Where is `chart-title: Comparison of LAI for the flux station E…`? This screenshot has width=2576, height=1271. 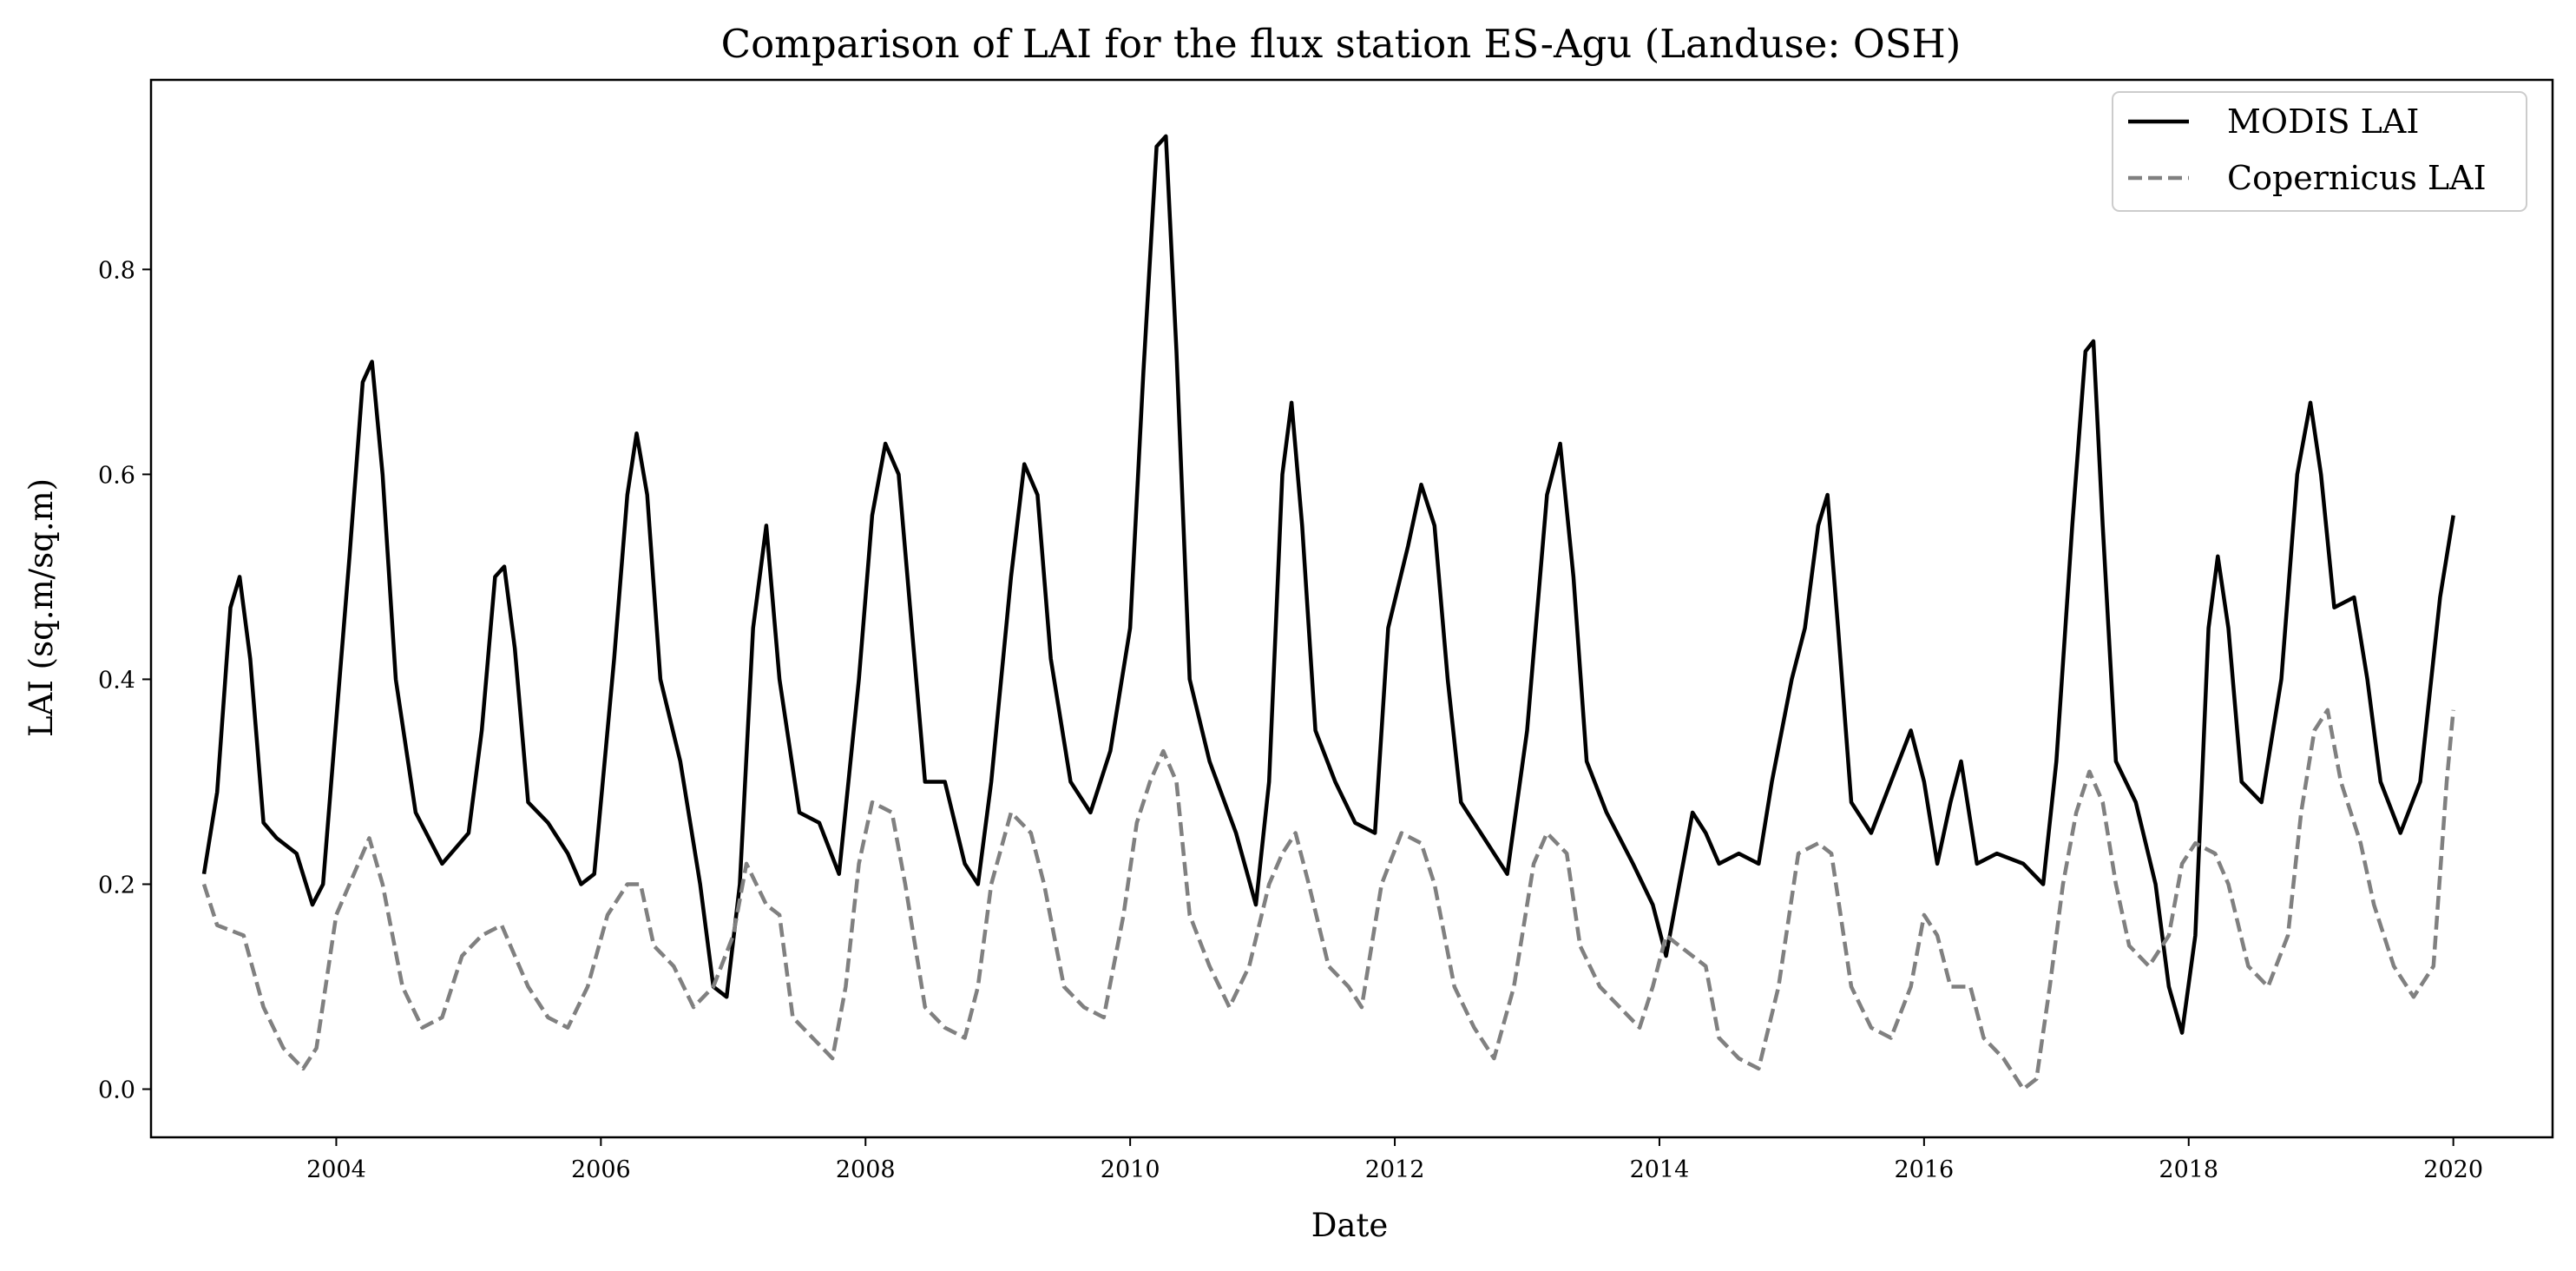
chart-title: Comparison of LAI for the flux station E… is located at coordinates (1341, 44).